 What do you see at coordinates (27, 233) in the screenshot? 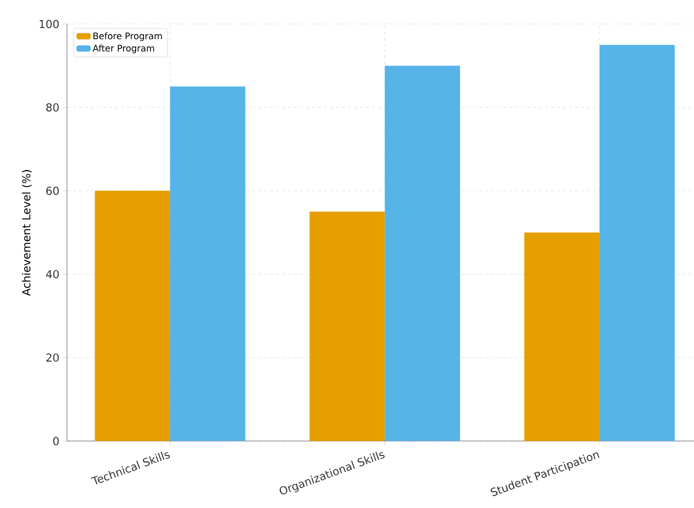
I see `y-axis-title: Achievement Level (%)` at bounding box center [27, 233].